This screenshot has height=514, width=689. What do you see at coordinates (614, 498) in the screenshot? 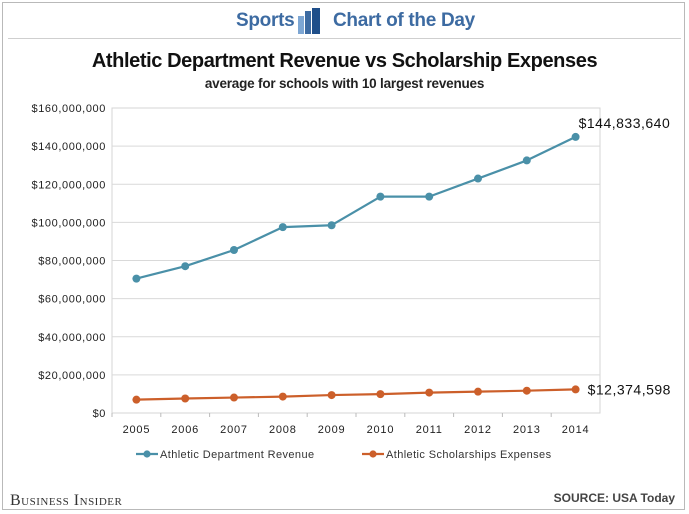
I see `source-note: SOURCE: USA Today` at bounding box center [614, 498].